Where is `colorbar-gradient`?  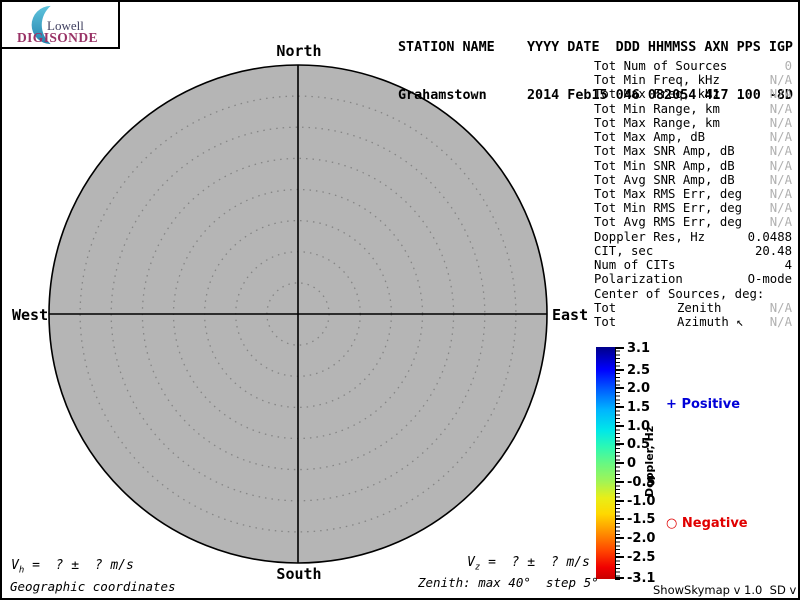 colorbar-gradient is located at coordinates (605, 463).